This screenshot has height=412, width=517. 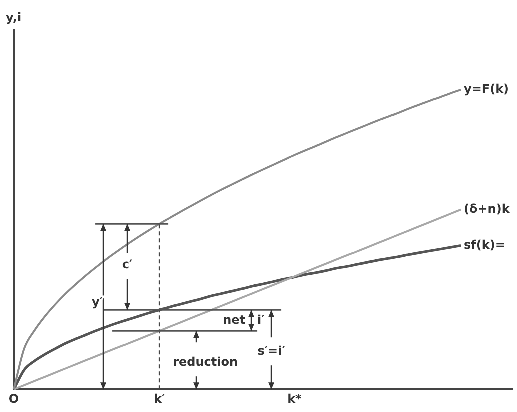 What do you see at coordinates (14, 17) in the screenshot?
I see `text: y,i` at bounding box center [14, 17].